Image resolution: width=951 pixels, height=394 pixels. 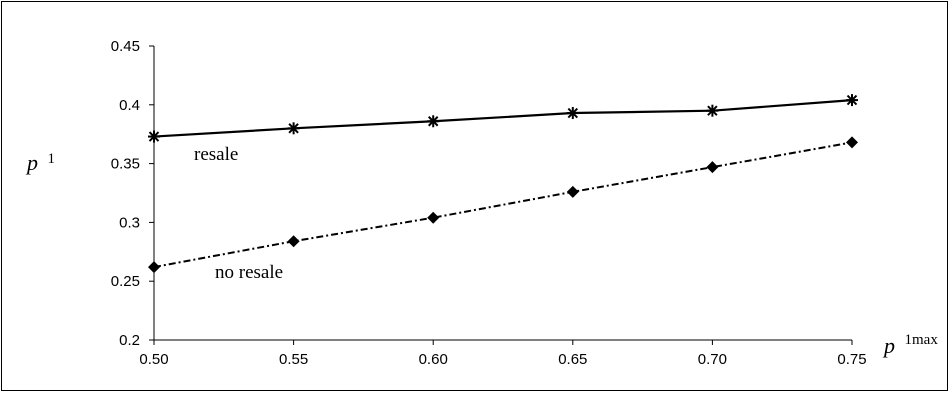 I want to click on x-tick-label: 0.65, so click(x=572, y=359).